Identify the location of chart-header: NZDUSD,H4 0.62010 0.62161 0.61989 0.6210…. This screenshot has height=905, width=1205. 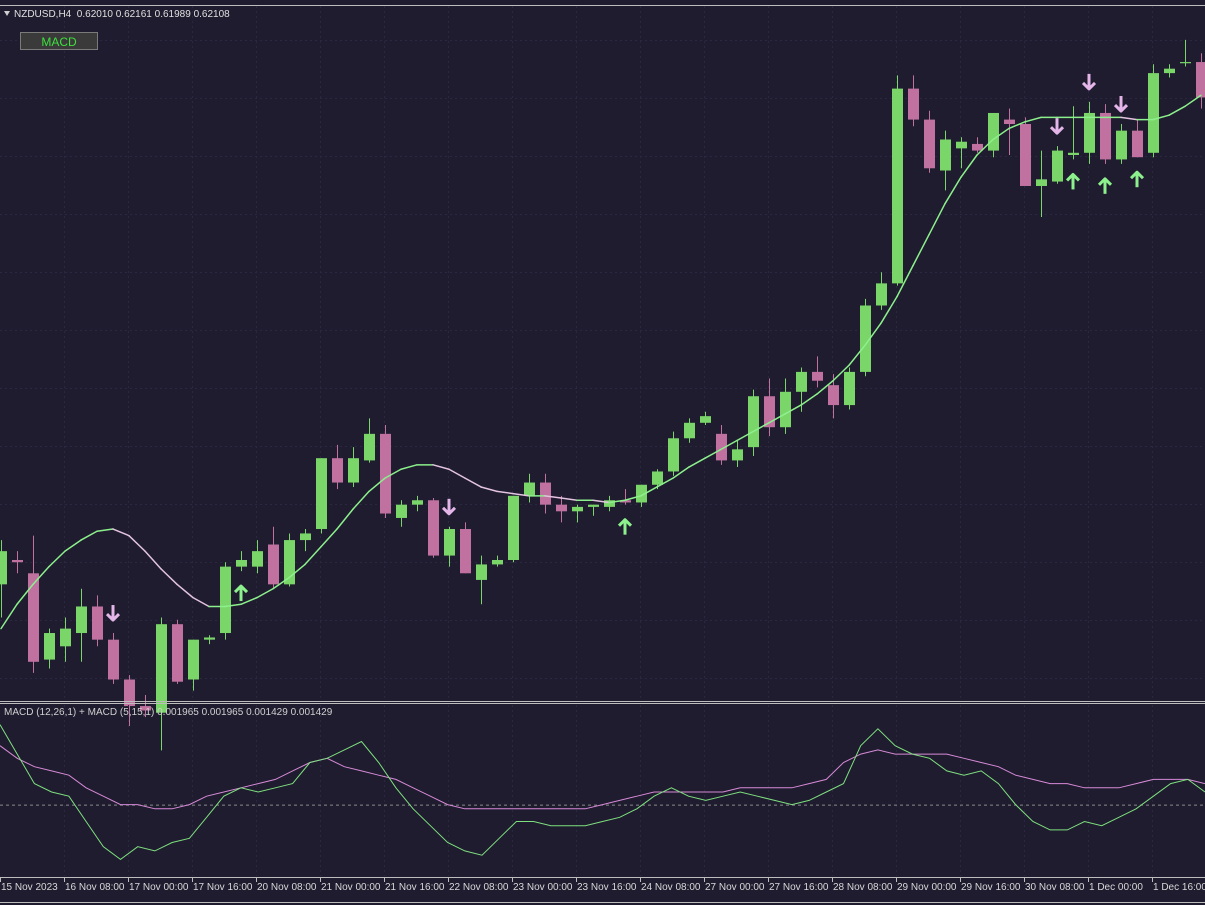
(117, 14).